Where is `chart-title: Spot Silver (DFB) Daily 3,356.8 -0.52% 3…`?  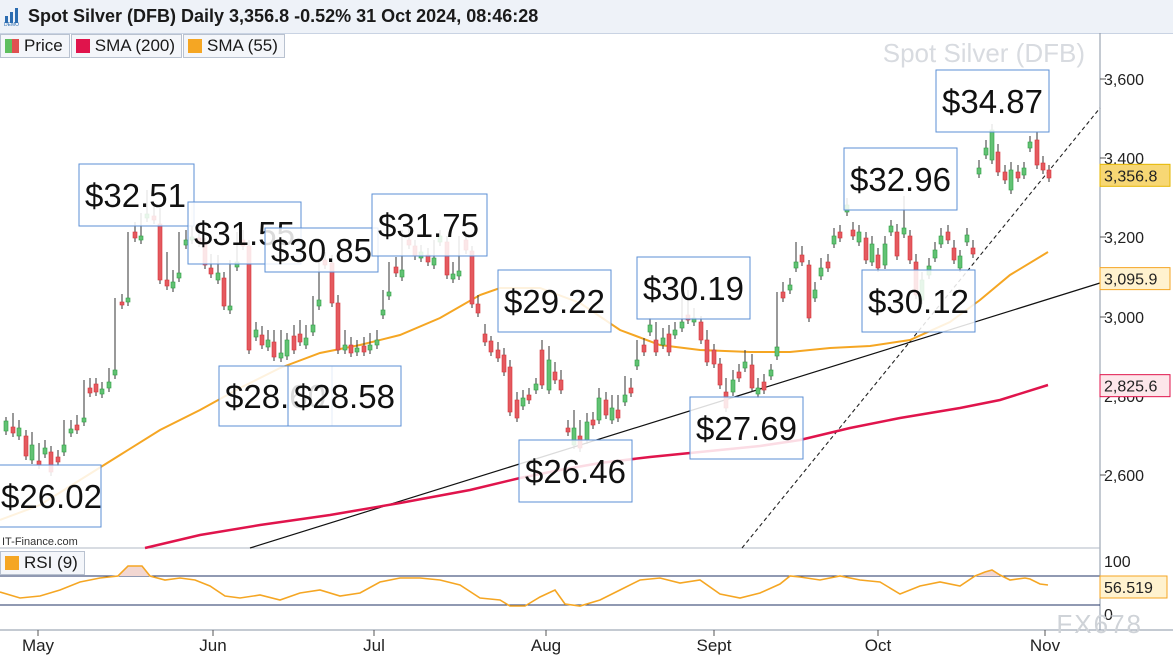
chart-title: Spot Silver (DFB) Daily 3,356.8 -0.52% 3… is located at coordinates (283, 16).